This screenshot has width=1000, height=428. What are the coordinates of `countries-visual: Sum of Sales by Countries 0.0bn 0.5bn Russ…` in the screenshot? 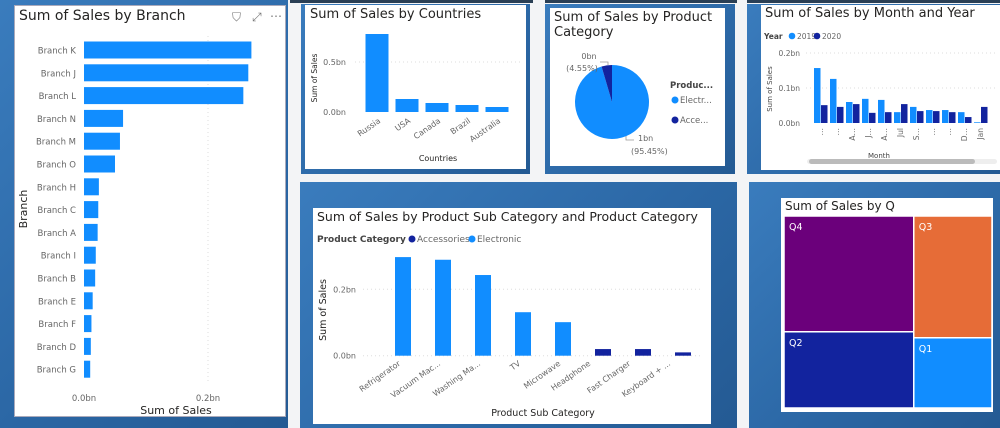 It's located at (415, 87).